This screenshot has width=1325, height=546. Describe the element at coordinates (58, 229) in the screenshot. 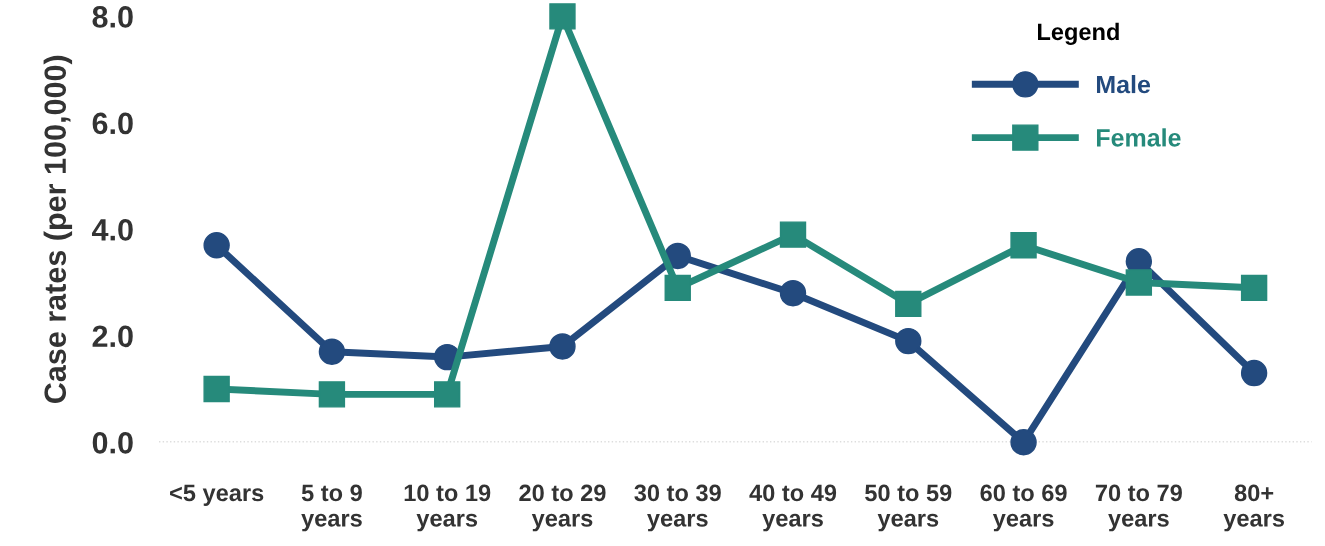

I see `y-axis-title: Case rates (per 100,000)` at that location.